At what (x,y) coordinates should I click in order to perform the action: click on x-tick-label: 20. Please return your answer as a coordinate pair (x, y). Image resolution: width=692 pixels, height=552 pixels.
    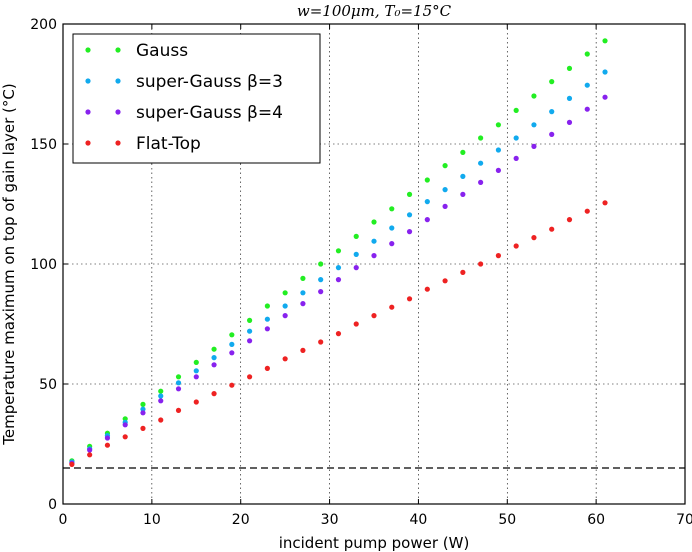
    Looking at the image, I should click on (241, 520).